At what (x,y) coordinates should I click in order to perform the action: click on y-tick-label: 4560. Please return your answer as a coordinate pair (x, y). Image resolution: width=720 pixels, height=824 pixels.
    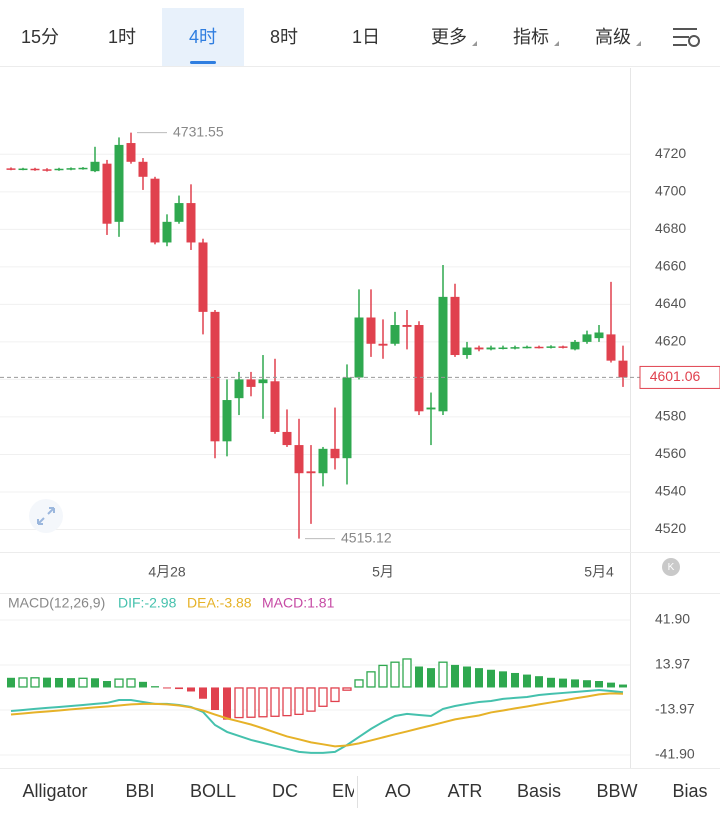
    Looking at the image, I should click on (670, 453).